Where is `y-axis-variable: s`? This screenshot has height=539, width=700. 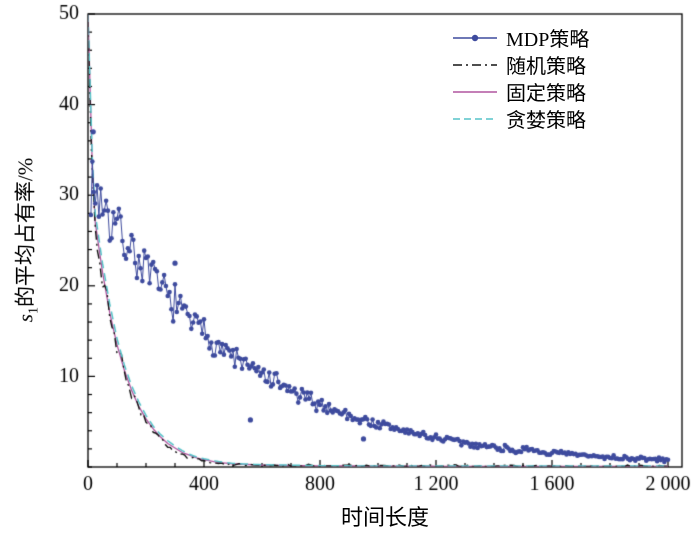
y-axis-variable: s is located at coordinates (25, 318).